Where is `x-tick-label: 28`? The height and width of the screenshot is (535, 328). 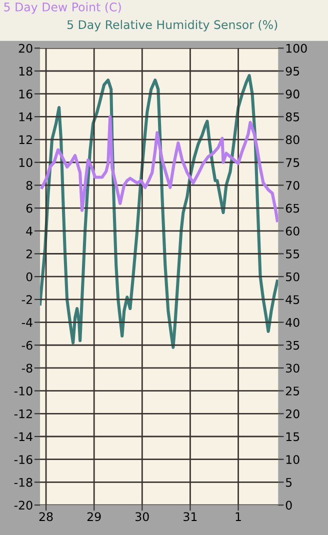 x-tick-label: 28 is located at coordinates (46, 517).